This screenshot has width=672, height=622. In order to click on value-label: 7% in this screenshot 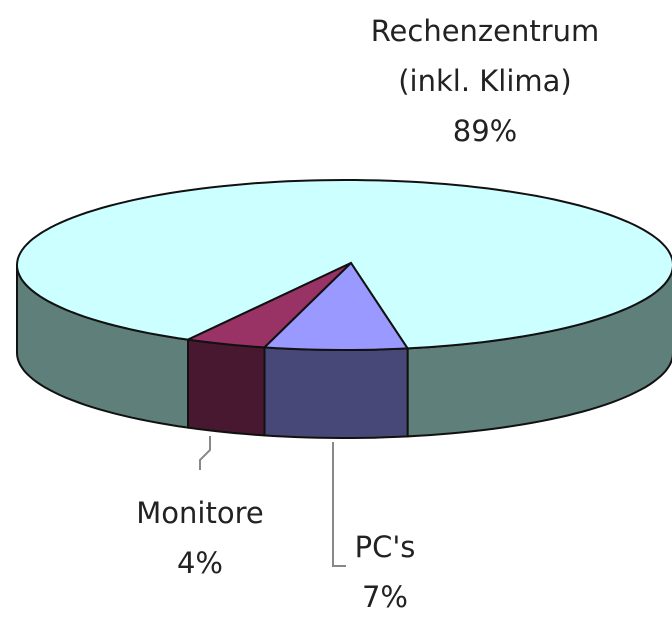, I will do `click(384, 597)`.